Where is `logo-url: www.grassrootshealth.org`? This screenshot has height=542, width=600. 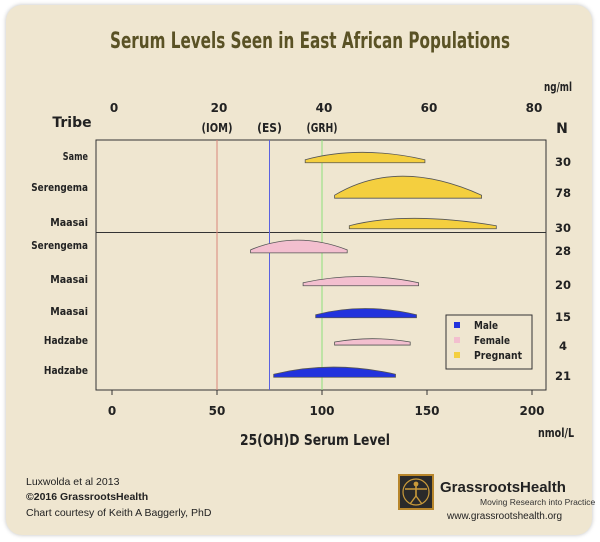 logo-url: www.grassrootshealth.org is located at coordinates (505, 516).